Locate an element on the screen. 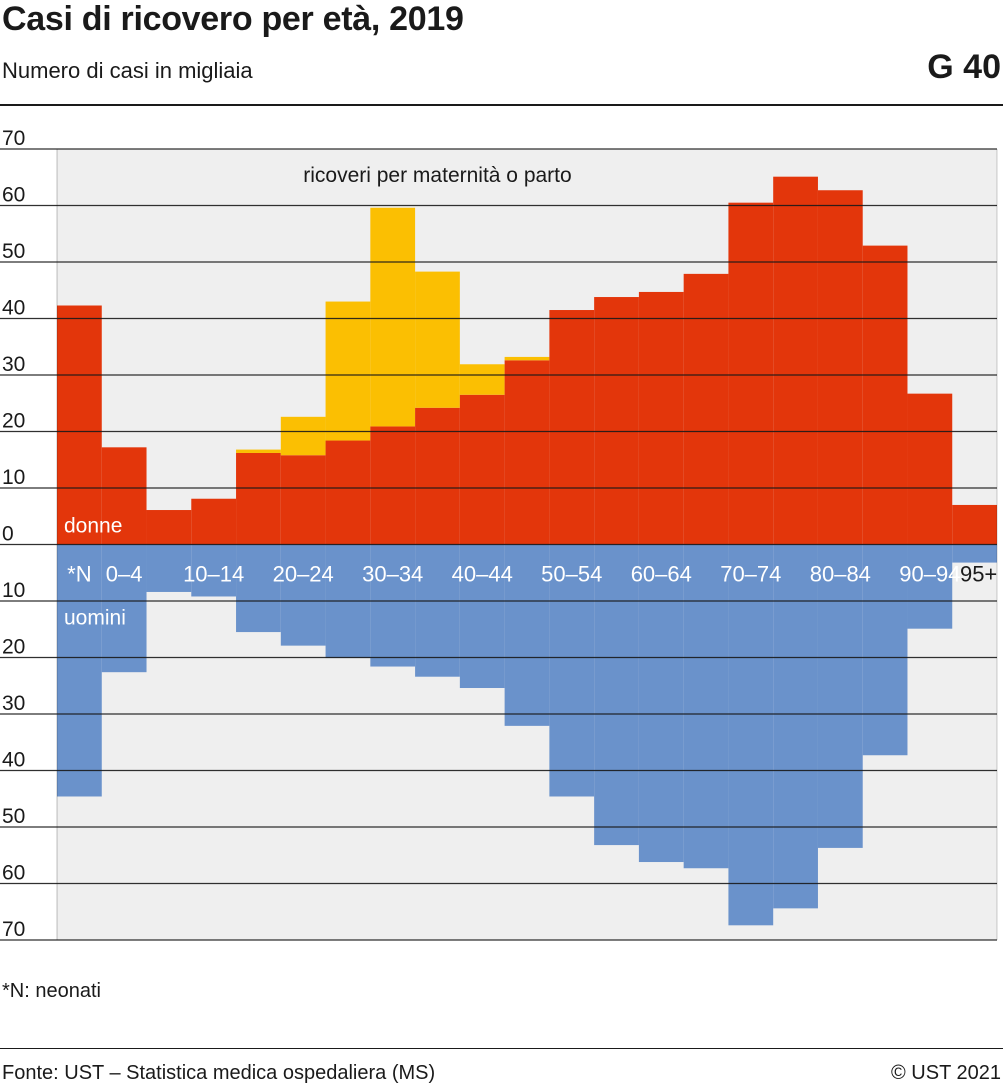  y-tick-labels: 70 60 50 40 30 20 10 0 10 20 30 40 50 60 70 is located at coordinates (13, 535).